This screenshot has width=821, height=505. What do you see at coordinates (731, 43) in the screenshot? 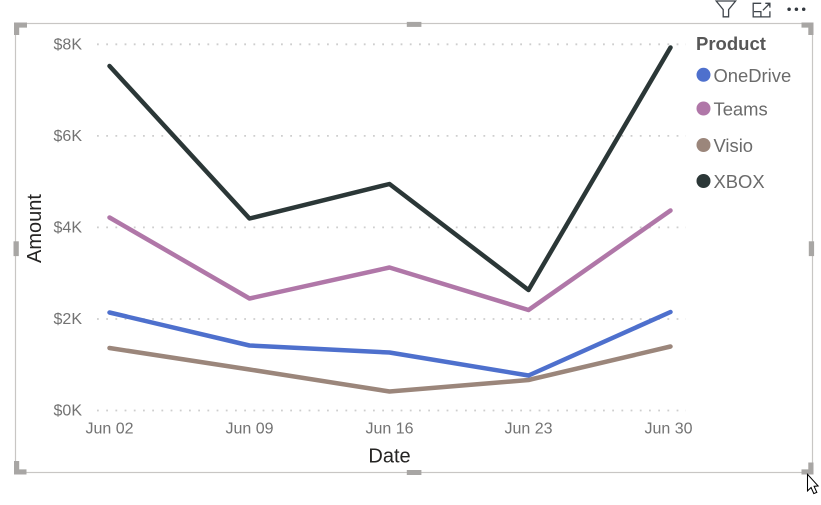
I see `svg-text: Product` at bounding box center [731, 43].